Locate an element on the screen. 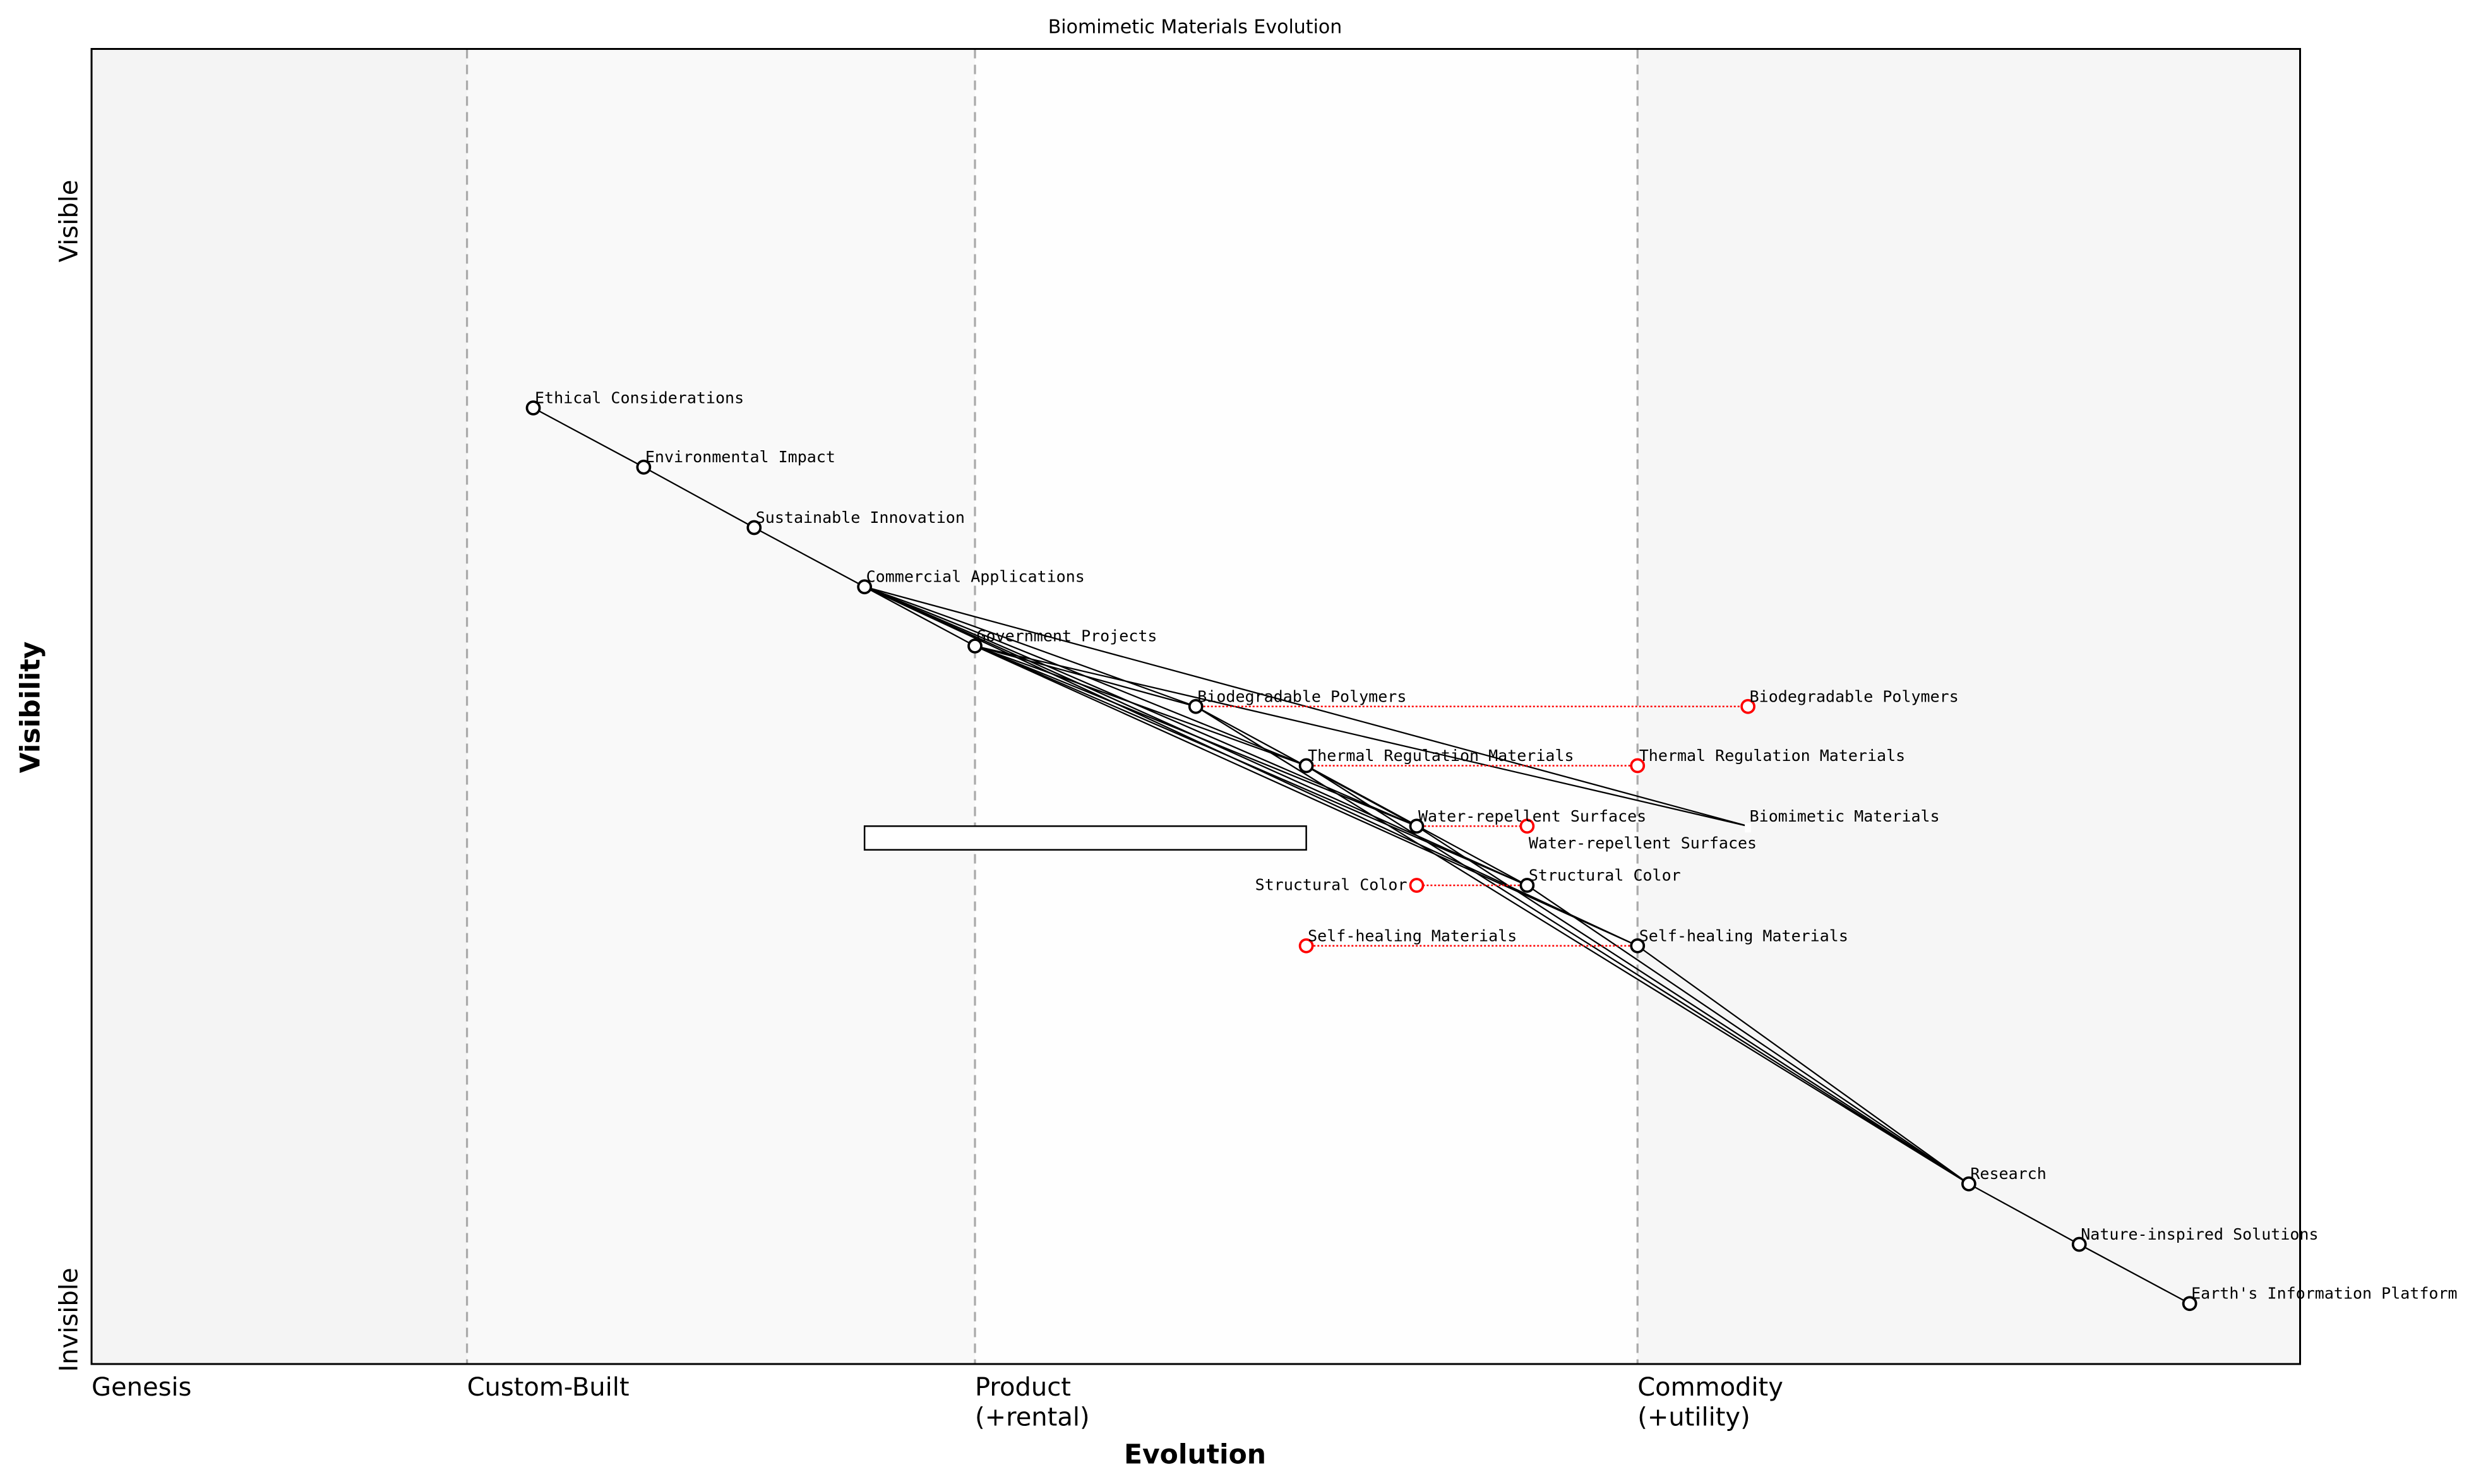 The height and width of the screenshot is (1484, 2469). link-com-gov is located at coordinates (920, 616).